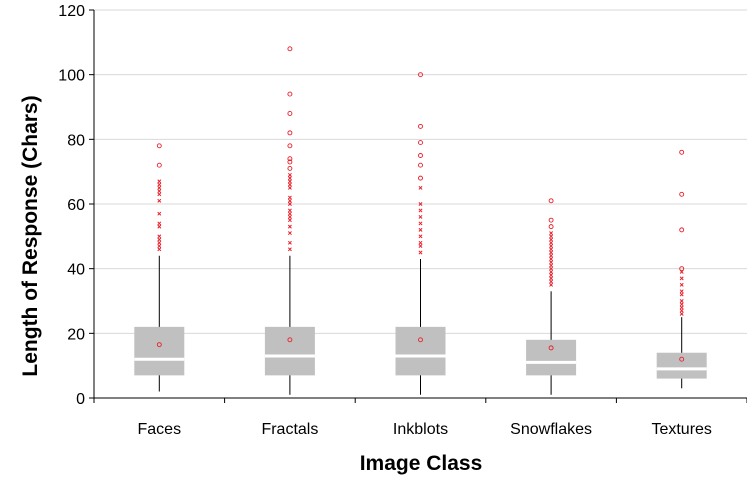 This screenshot has width=747, height=482. I want to click on y-tick-label: 60, so click(76, 205).